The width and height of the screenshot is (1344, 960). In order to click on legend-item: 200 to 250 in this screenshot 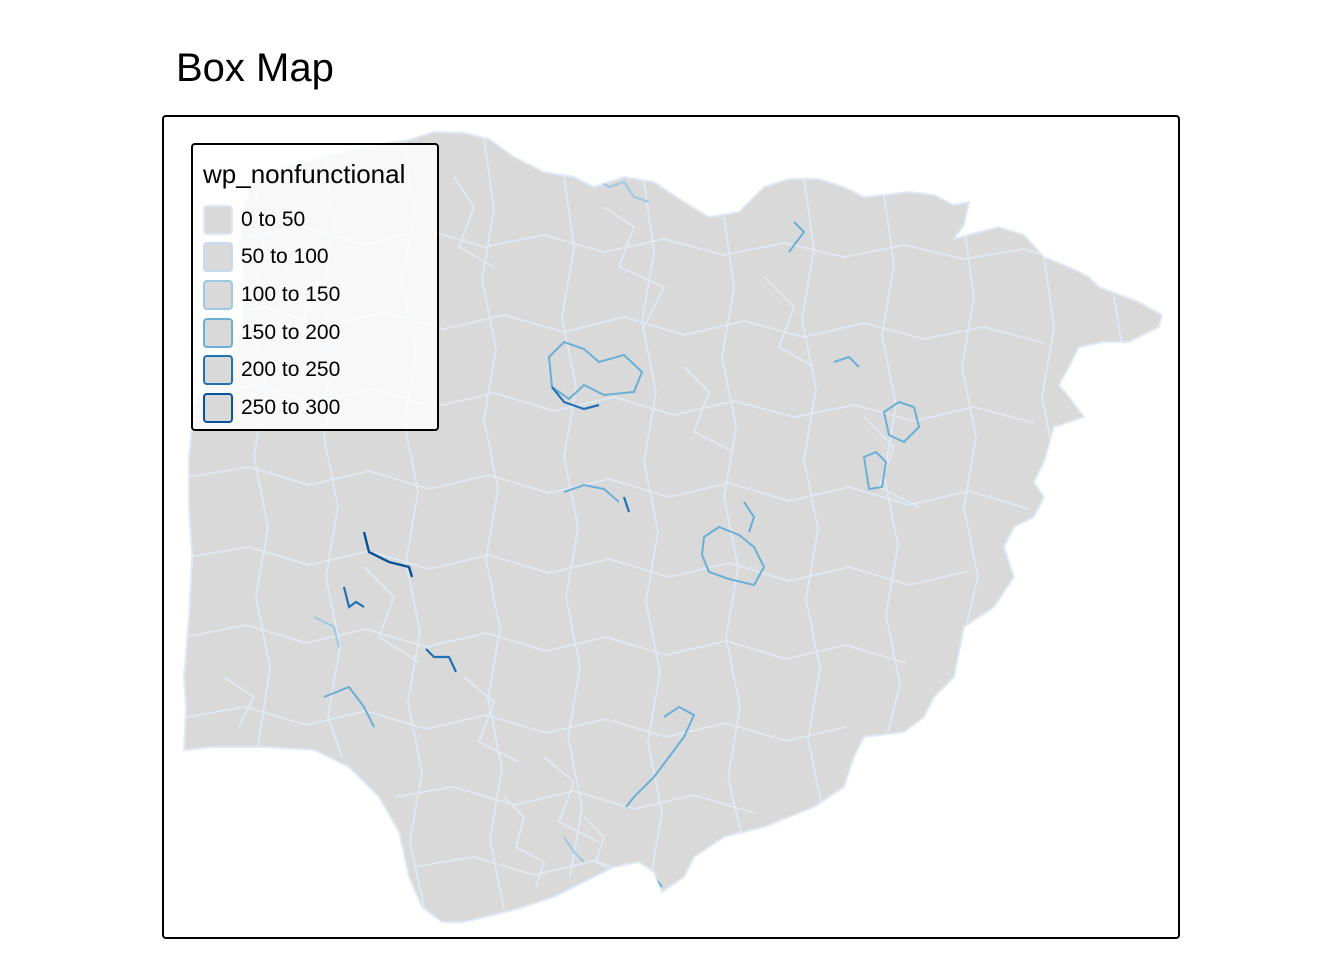, I will do `click(271, 370)`.